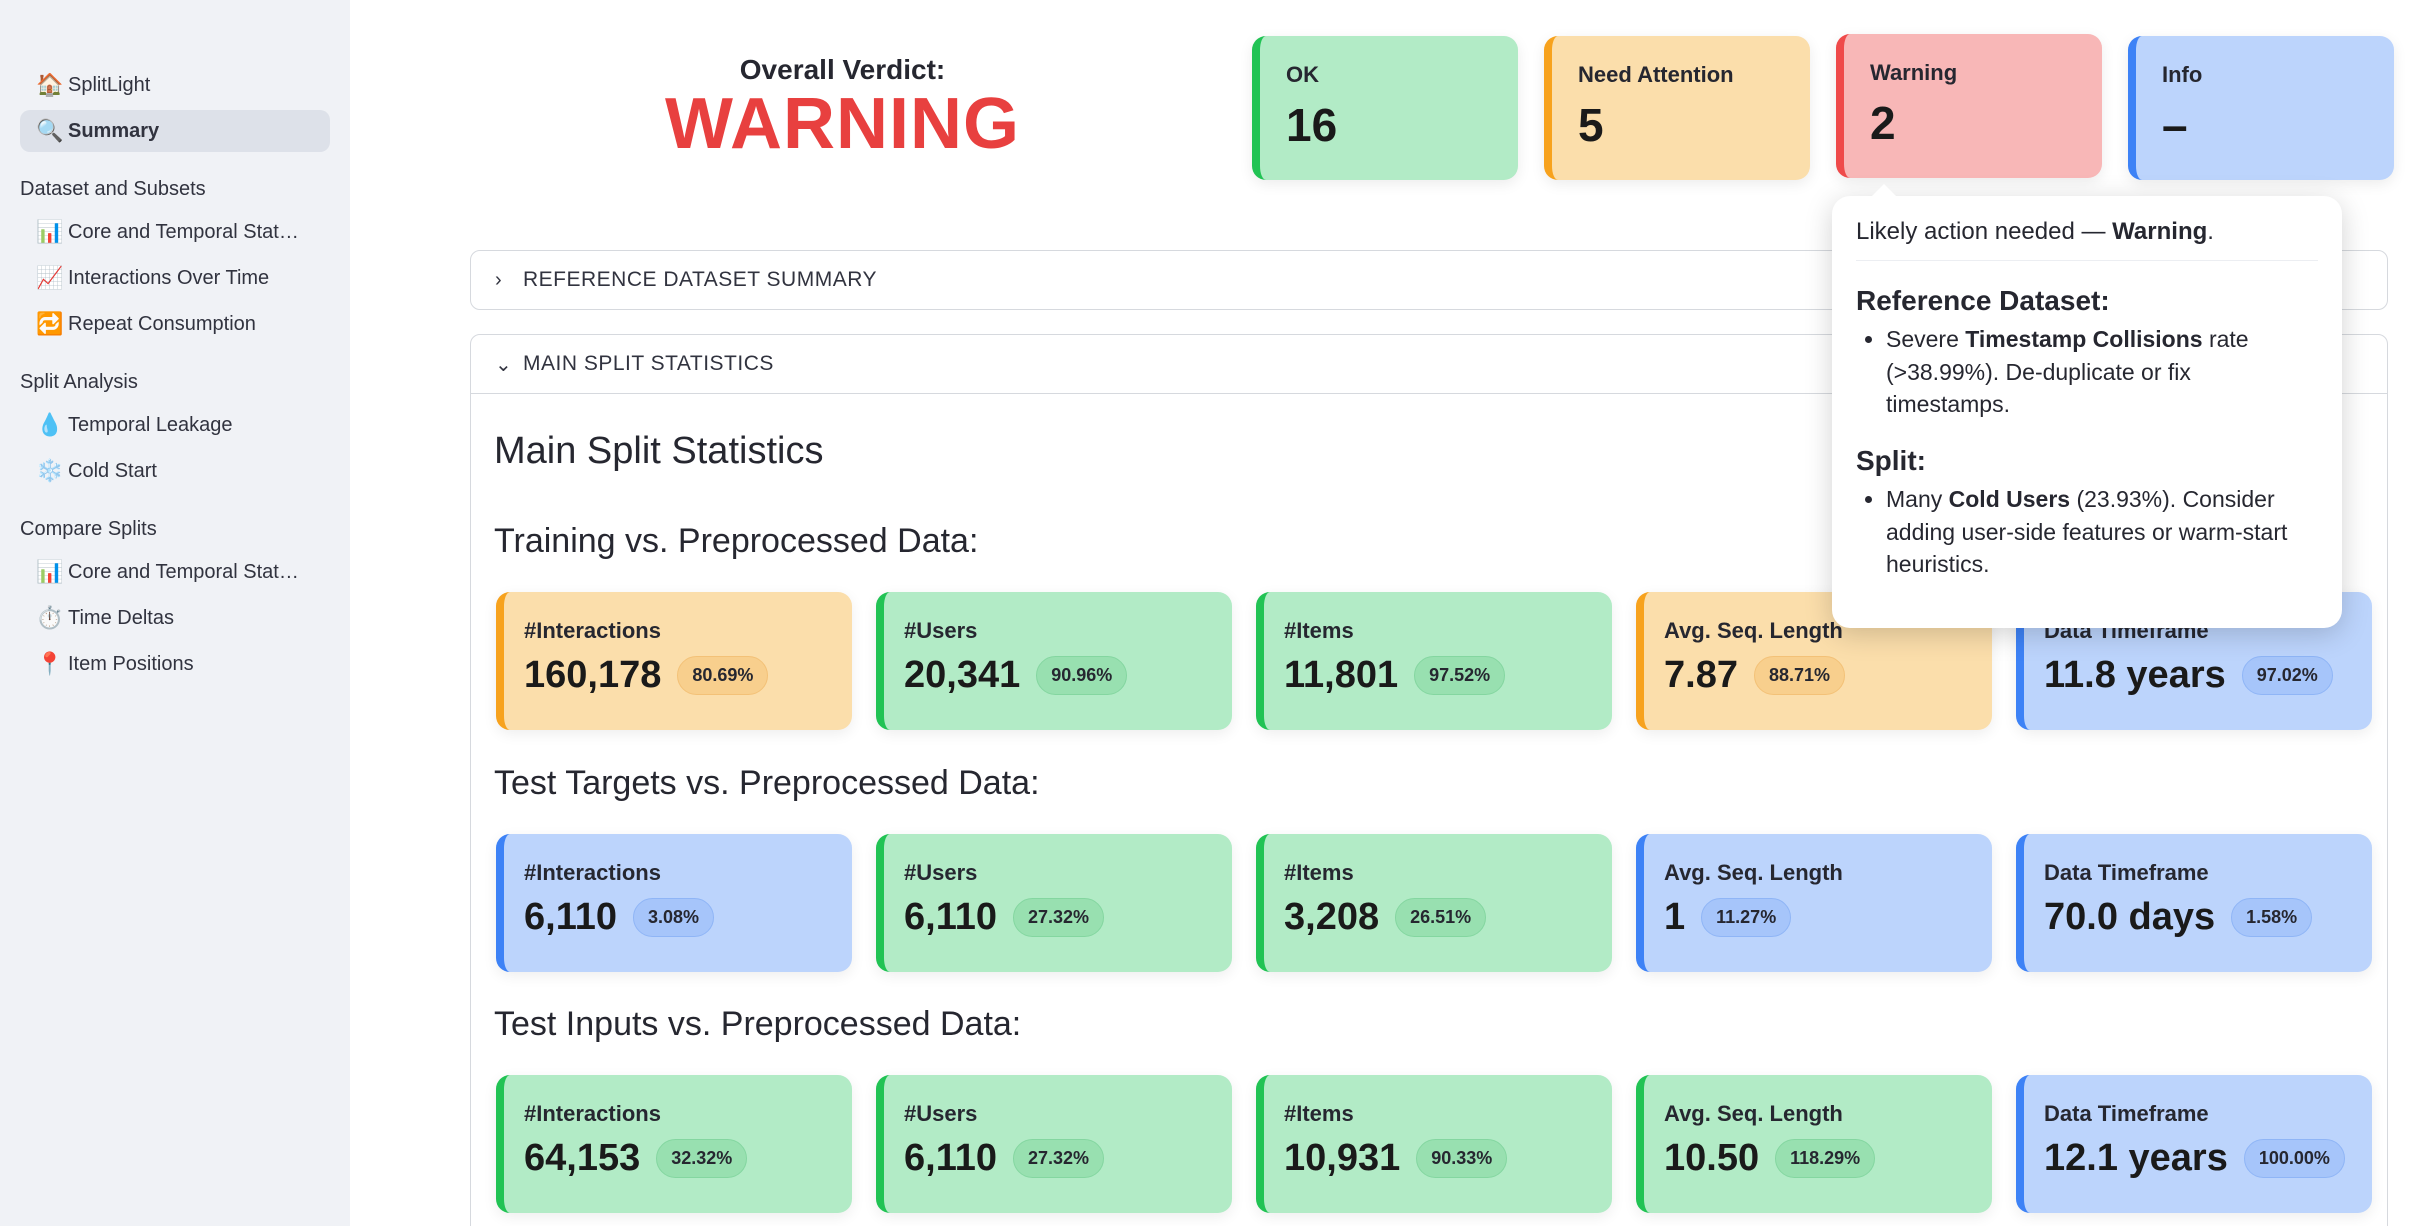 The width and height of the screenshot is (2428, 1226). Describe the element at coordinates (1059, 917) in the screenshot. I see `metric-percent-badge: 27.32%` at that location.